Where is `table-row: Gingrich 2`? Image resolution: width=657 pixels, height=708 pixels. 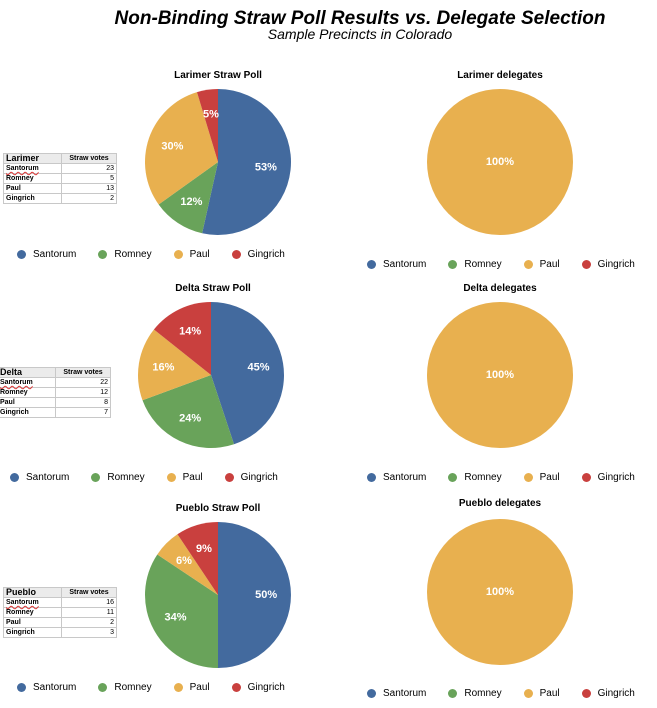
table-row: Gingrich 2 is located at coordinates (60, 198).